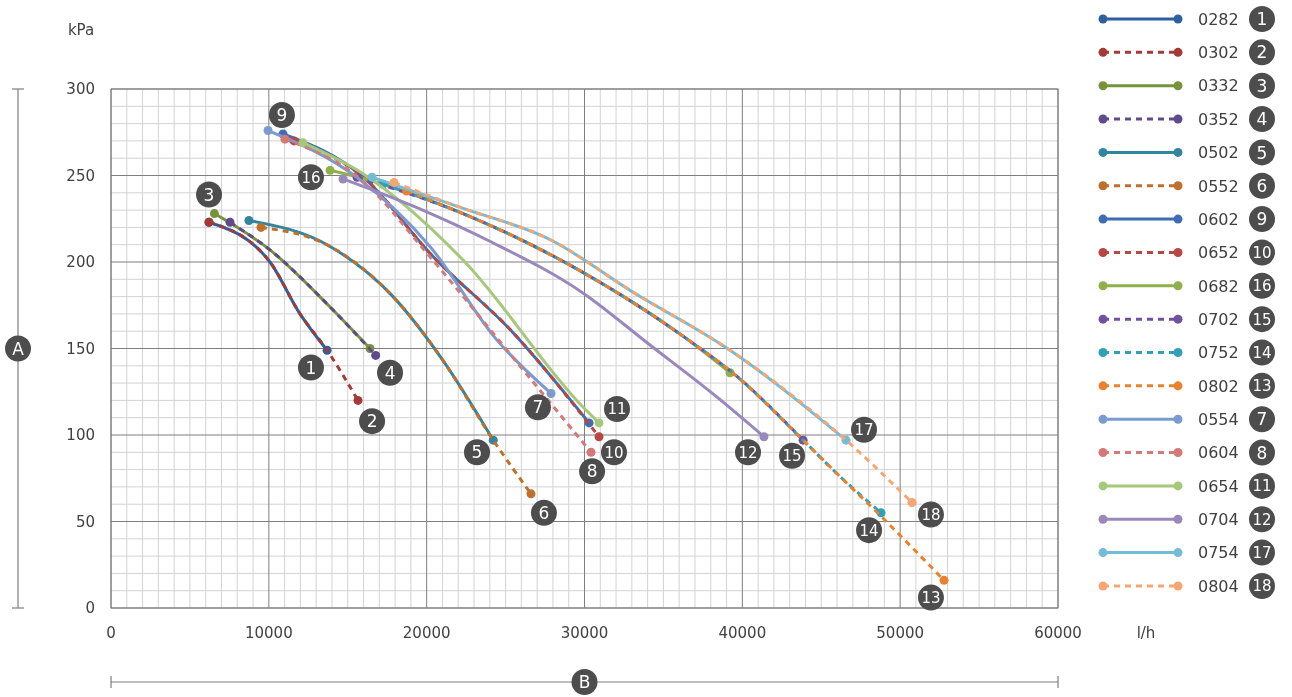 This screenshot has width=1292, height=697. I want to click on x-tick-label: 20000, so click(426, 633).